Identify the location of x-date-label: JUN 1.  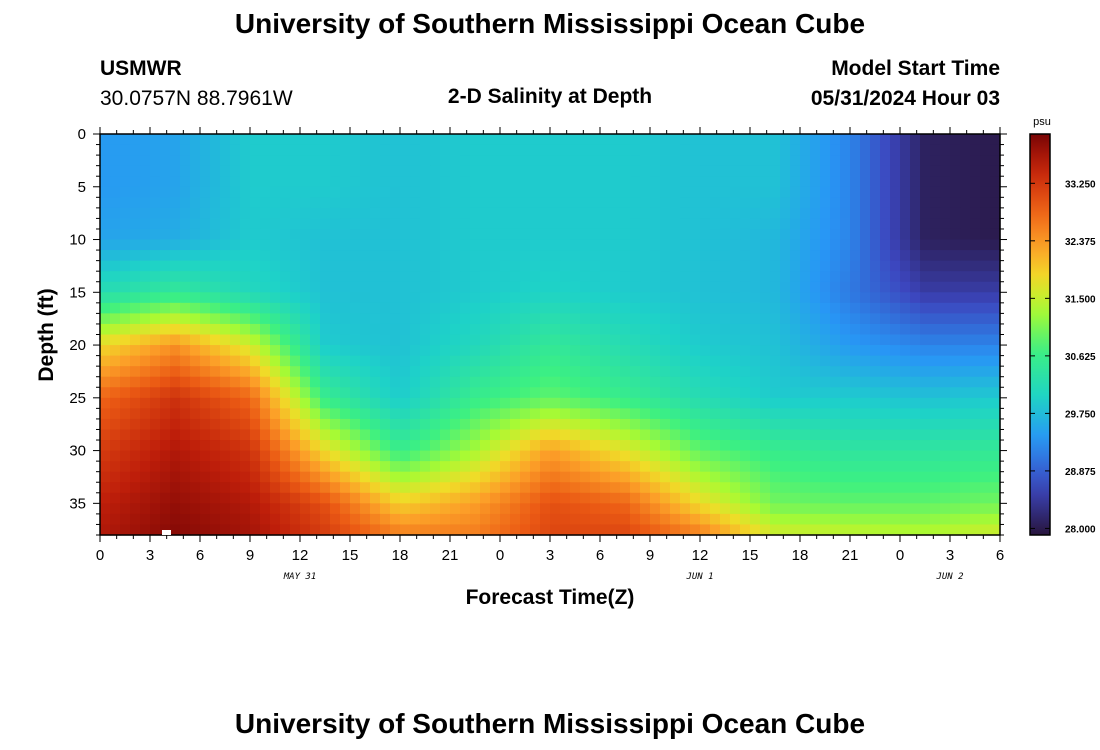
(699, 577).